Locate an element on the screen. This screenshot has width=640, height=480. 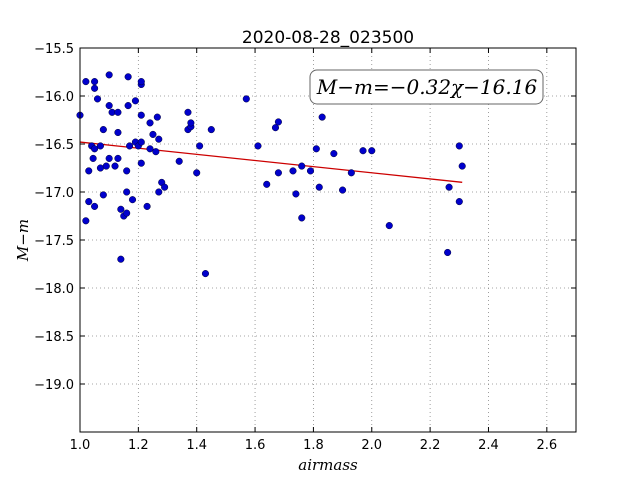
x-tick-label: 2.0 is located at coordinates (371, 445).